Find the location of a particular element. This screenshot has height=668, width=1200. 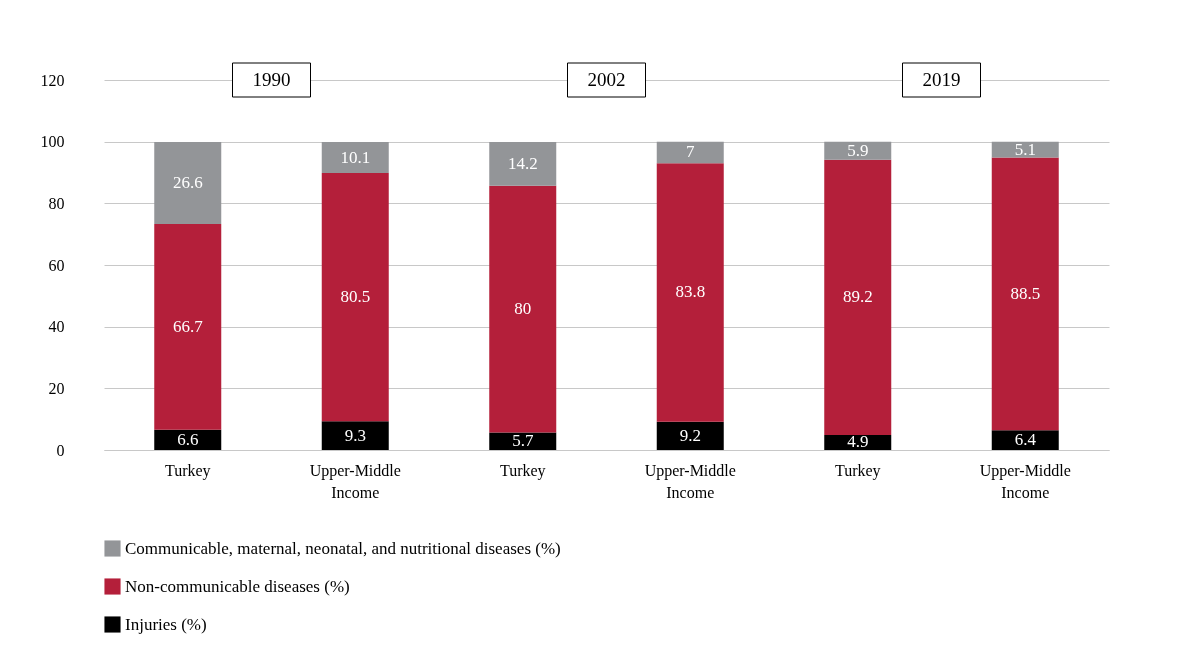

data-label: 89.2 is located at coordinates (857, 297).